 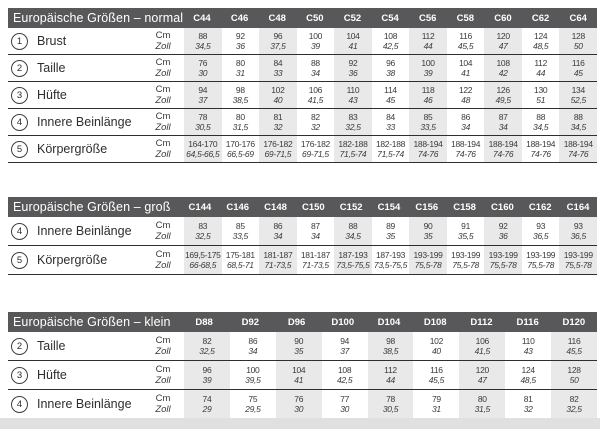 I want to click on zoll-value: 71,5-74, so click(x=390, y=154).